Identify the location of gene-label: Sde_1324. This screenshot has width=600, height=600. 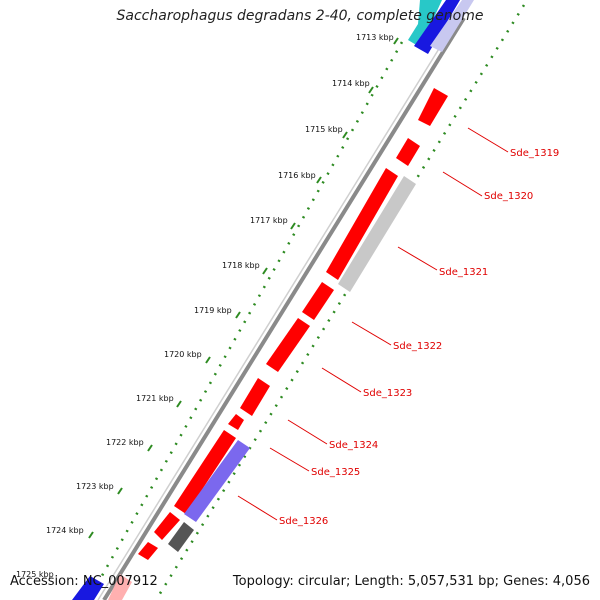
(353, 445).